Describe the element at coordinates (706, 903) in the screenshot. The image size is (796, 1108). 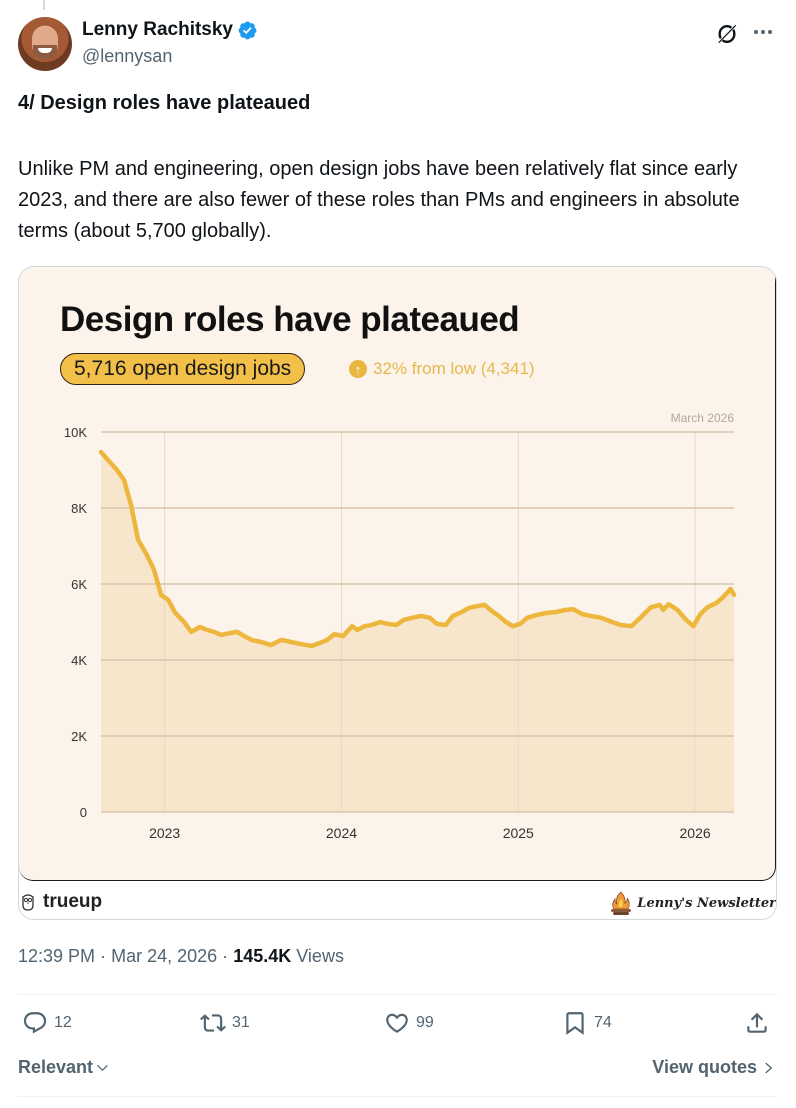
I see `lennys-newsletter-label: Lenny's Newsletter` at that location.